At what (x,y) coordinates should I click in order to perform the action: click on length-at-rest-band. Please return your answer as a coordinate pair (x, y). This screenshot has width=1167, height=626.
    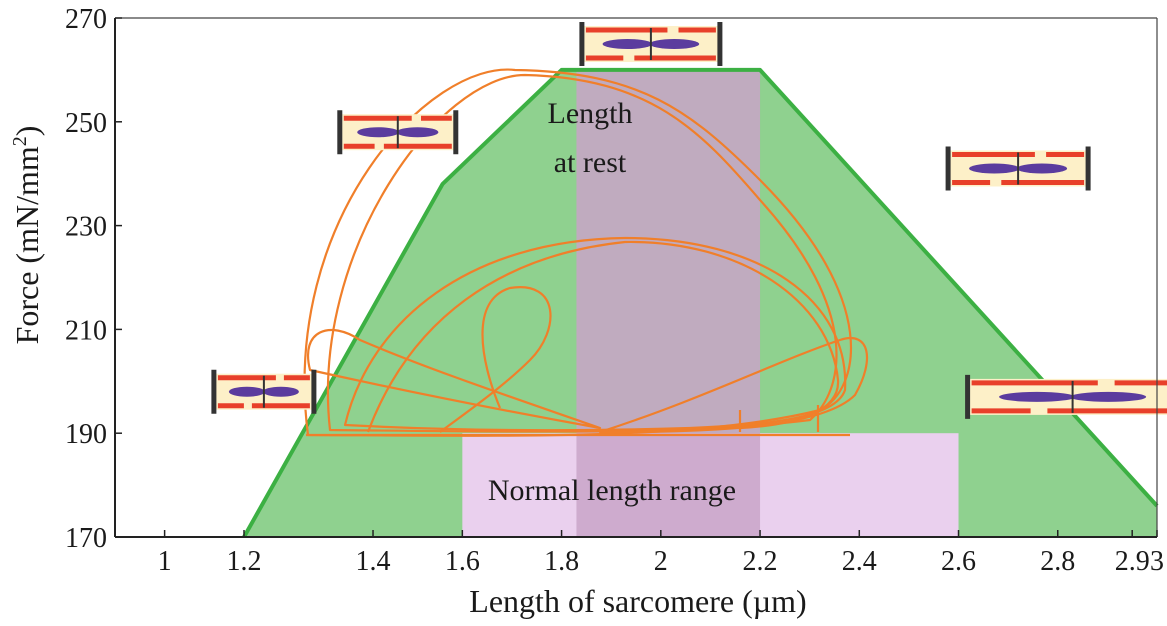
    Looking at the image, I should click on (668, 303).